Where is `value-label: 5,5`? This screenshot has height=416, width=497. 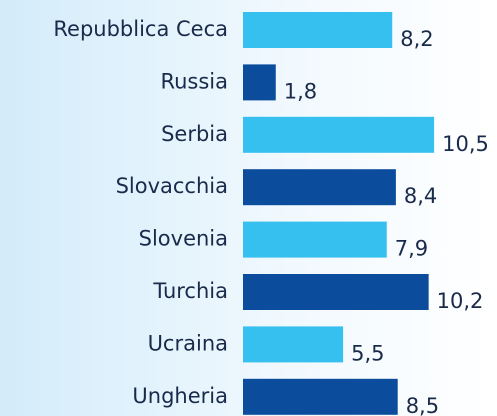 value-label: 5,5 is located at coordinates (367, 353).